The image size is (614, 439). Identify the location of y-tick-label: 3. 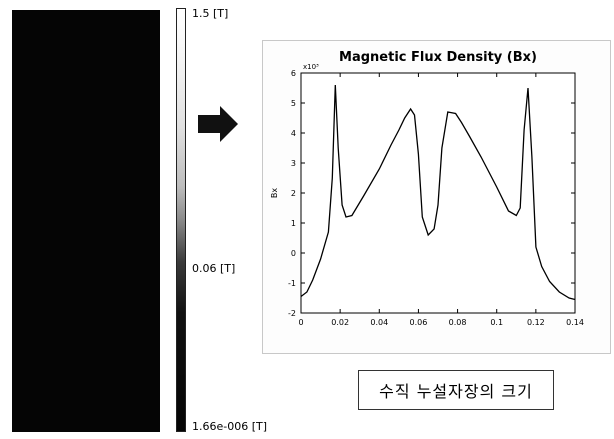
(293, 163).